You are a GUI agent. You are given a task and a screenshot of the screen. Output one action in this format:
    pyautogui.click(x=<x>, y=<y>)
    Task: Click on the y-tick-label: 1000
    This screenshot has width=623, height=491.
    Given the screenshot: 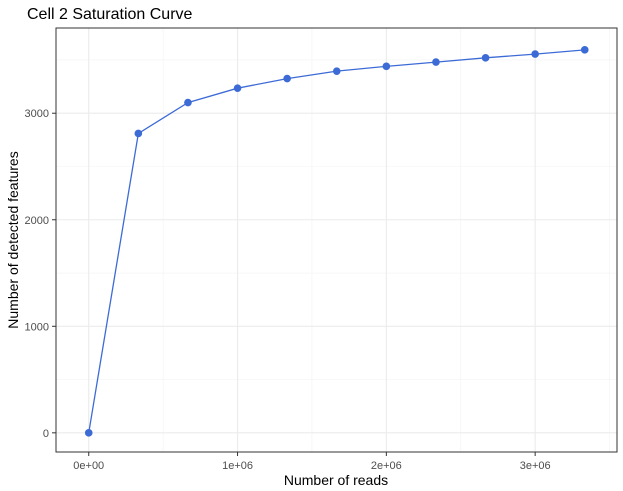 What is the action you would take?
    pyautogui.click(x=37, y=327)
    